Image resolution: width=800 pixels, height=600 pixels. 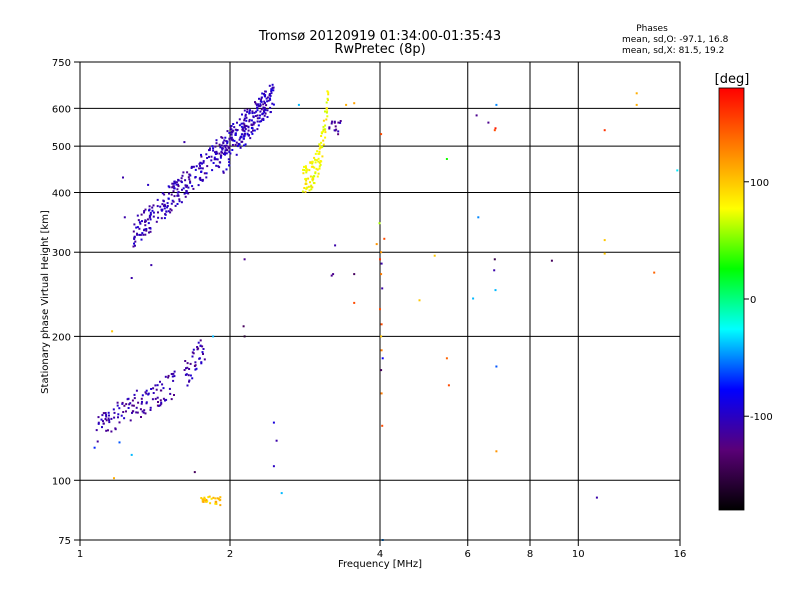 What do you see at coordinates (578, 554) in the screenshot?
I see `x-tick-label: 10` at bounding box center [578, 554].